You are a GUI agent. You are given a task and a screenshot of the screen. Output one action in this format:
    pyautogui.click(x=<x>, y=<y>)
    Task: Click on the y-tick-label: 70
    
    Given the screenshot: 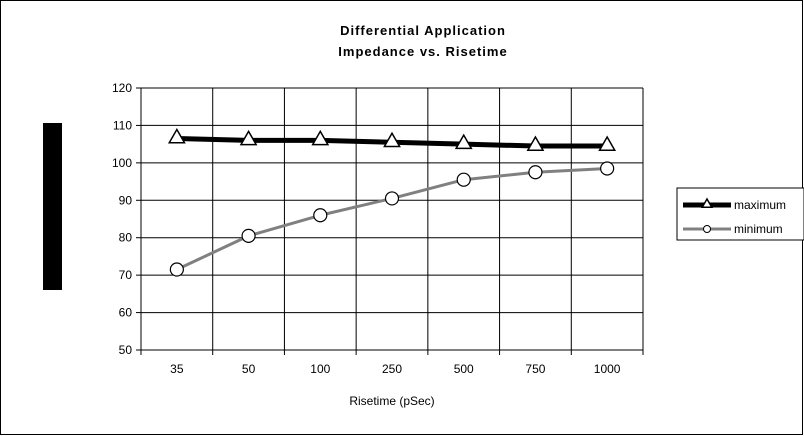 What is the action you would take?
    pyautogui.click(x=126, y=275)
    